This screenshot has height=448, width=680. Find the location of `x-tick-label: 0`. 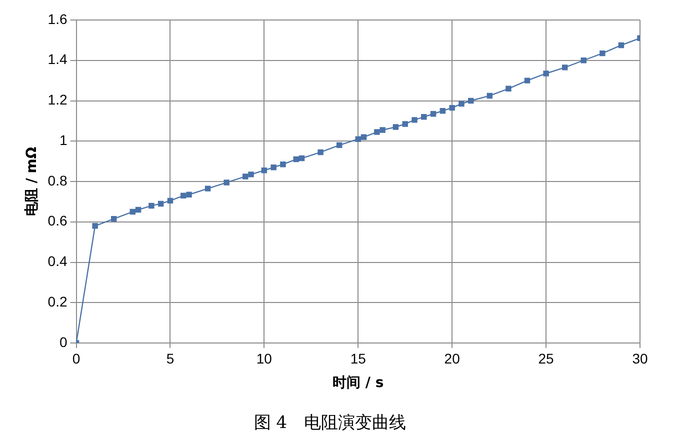

x-tick-label: 0 is located at coordinates (76, 358).